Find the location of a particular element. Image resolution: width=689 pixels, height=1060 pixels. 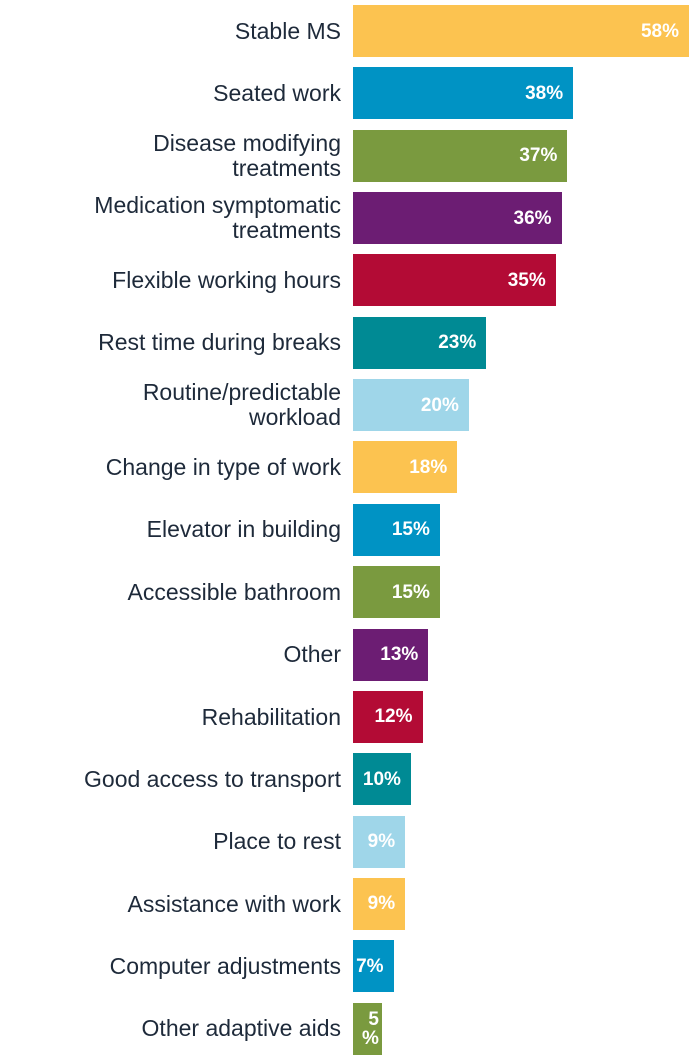

bar: 13% is located at coordinates (391, 654).